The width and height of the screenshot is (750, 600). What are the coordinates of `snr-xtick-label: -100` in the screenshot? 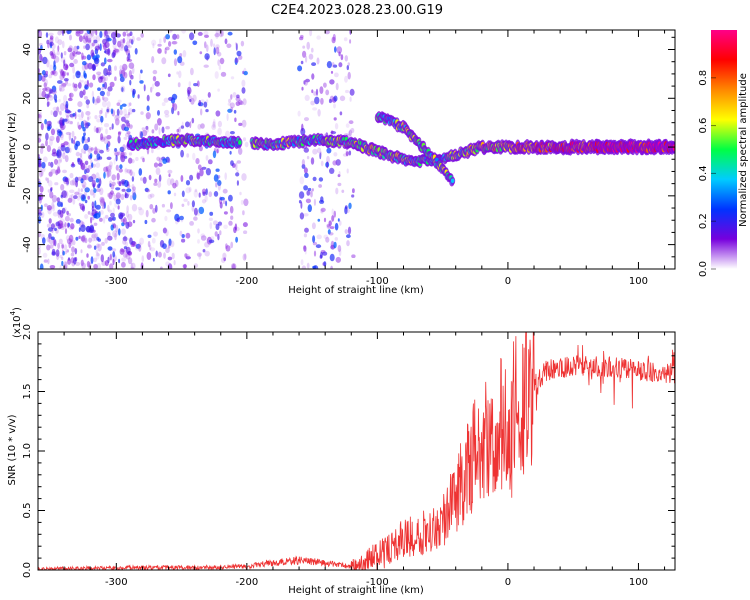 It's located at (377, 582).